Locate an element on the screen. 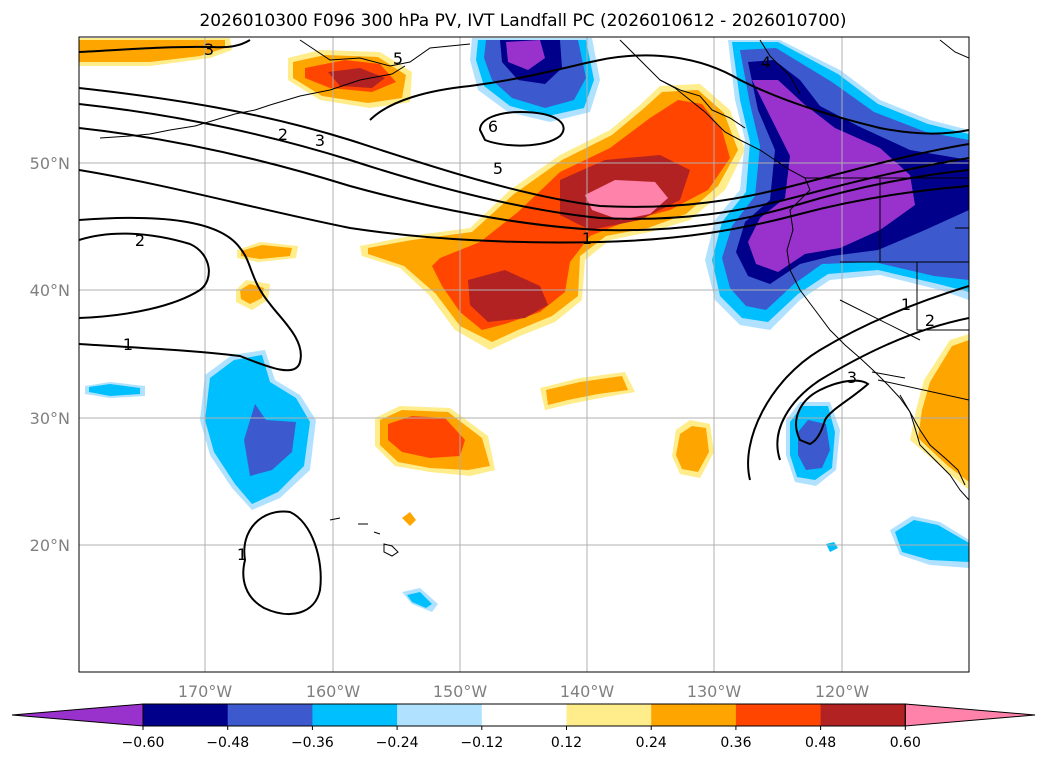 Image resolution: width=1047 pixels, height=765 pixels. colorbar-extend-max is located at coordinates (970, 715).